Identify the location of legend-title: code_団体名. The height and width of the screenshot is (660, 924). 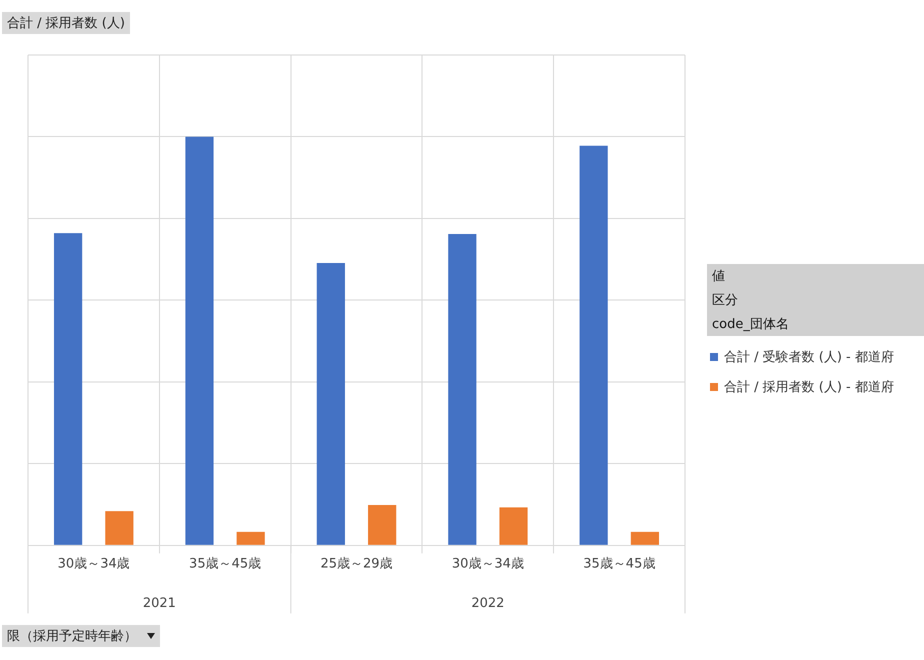
(815, 324).